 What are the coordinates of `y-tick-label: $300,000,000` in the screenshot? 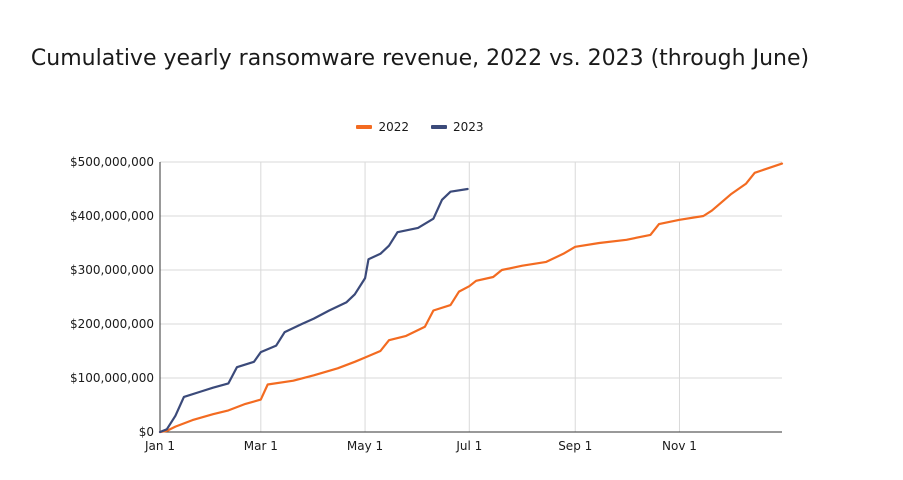 It's located at (112, 270).